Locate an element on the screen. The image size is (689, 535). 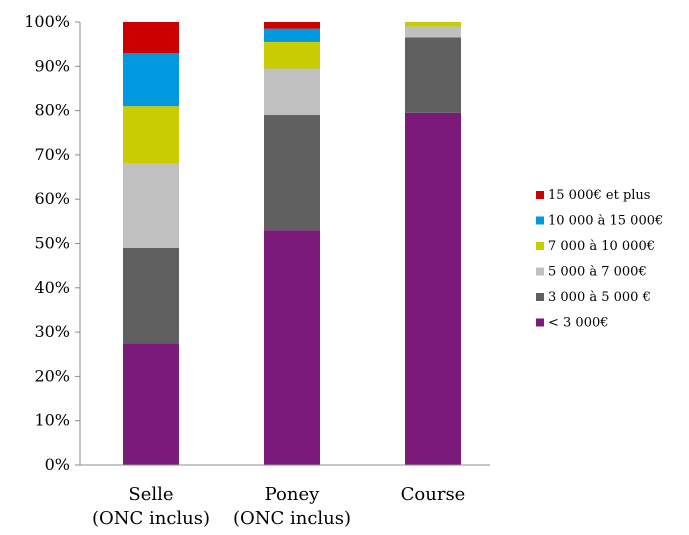
bar-stack-poney is located at coordinates (292, 243).